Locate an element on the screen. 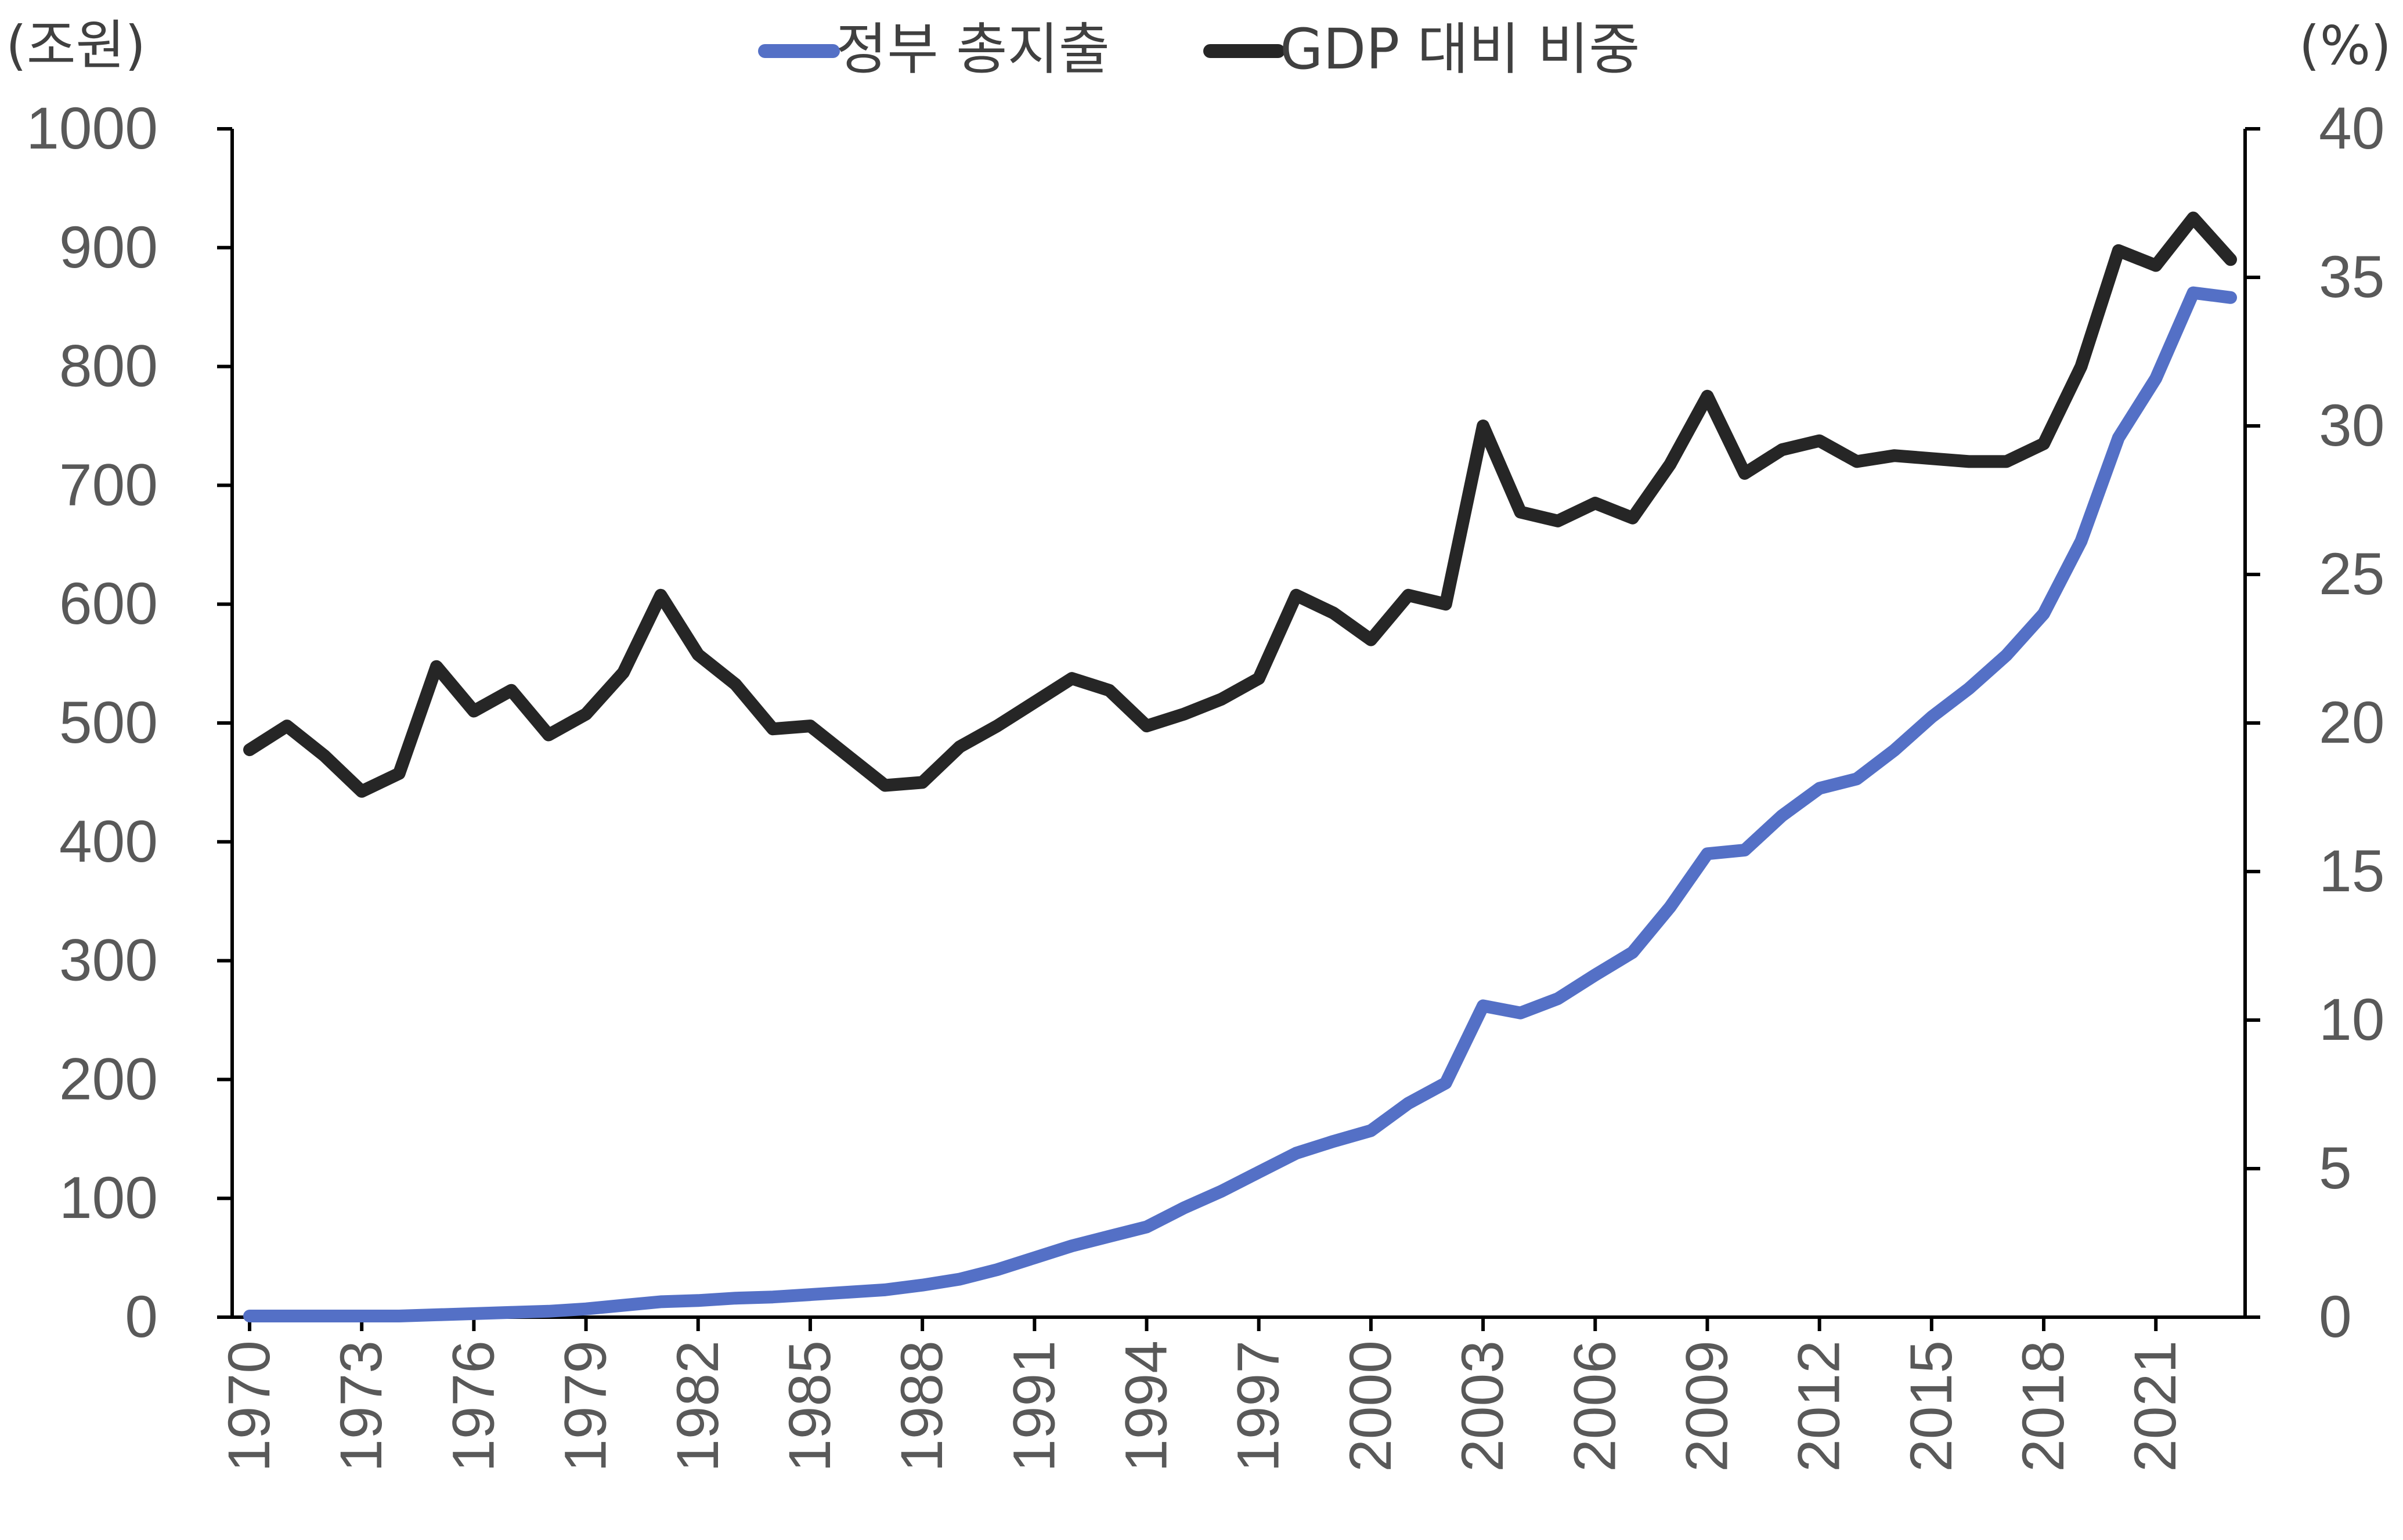 Image resolution: width=2403 pixels, height=1540 pixels. x-tick-label: 1979 is located at coordinates (586, 1406).